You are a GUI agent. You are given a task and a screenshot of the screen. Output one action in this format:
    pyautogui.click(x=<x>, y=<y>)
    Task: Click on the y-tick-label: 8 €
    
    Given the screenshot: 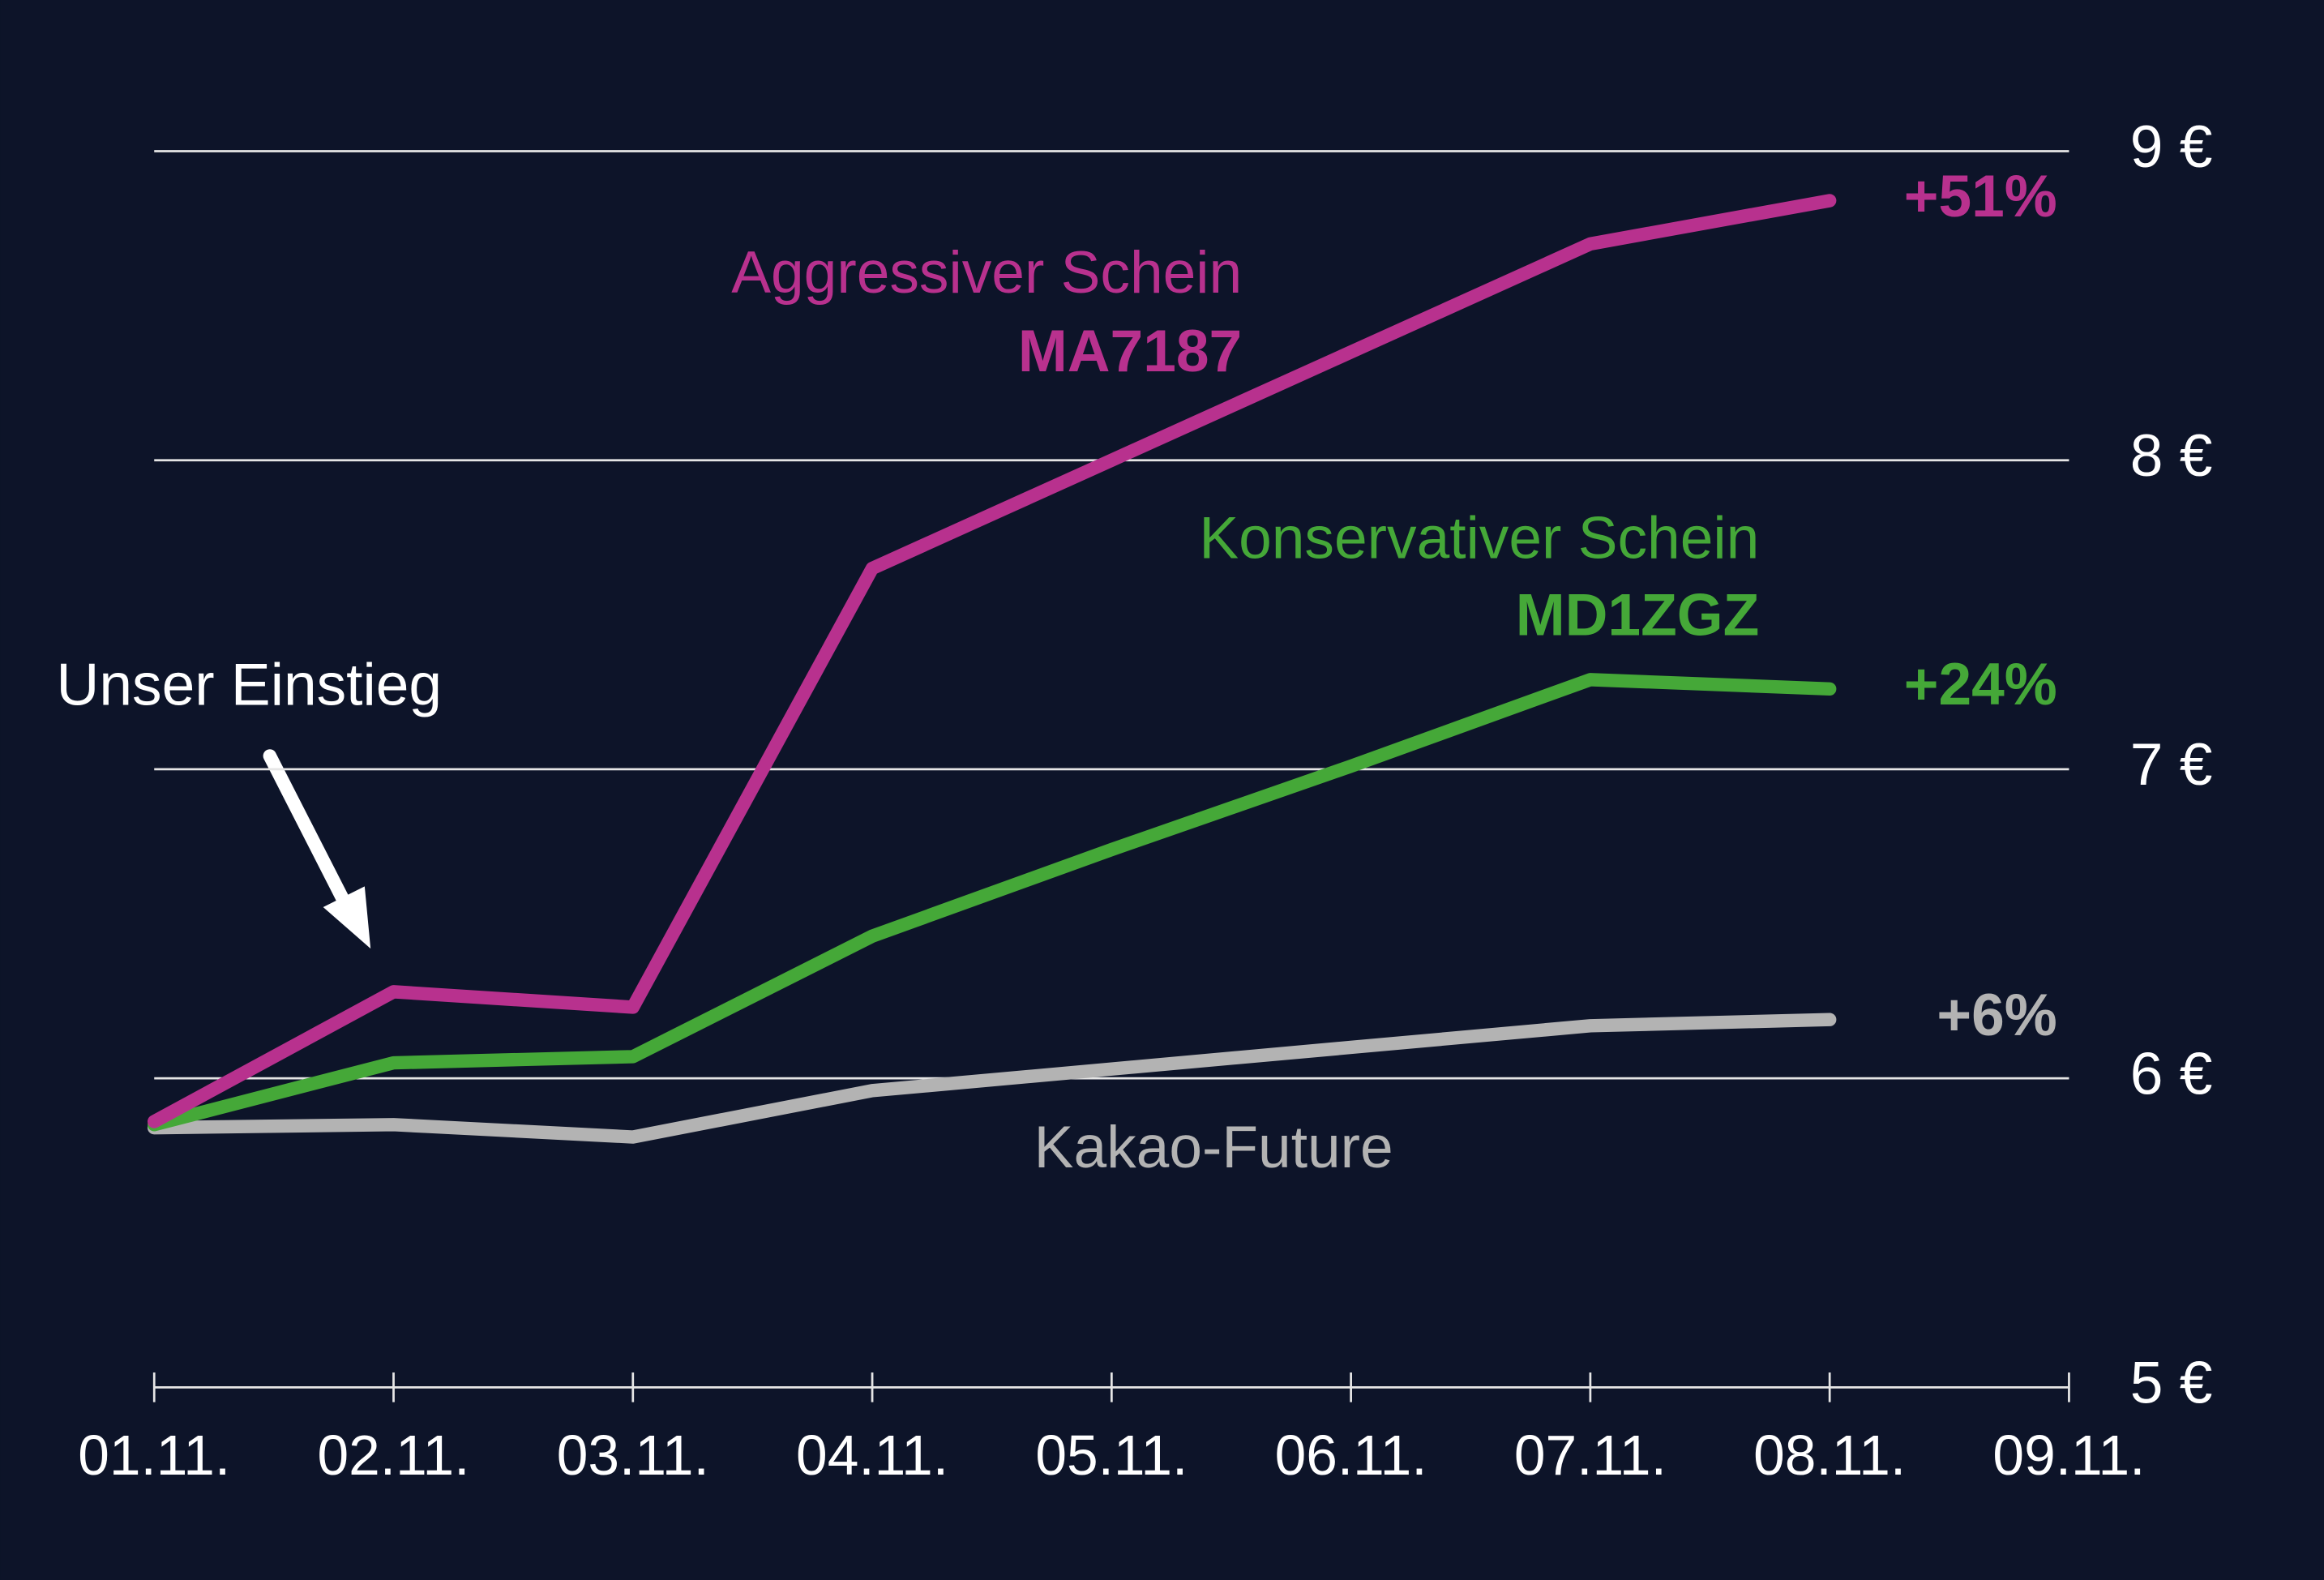 What is the action you would take?
    pyautogui.click(x=2171, y=456)
    